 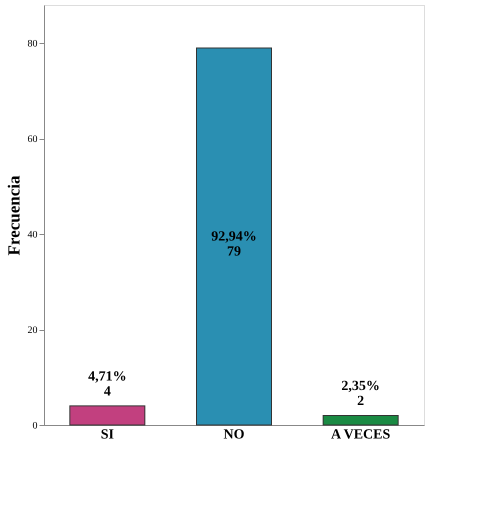 I want to click on data-label: 2,35% 2, so click(x=360, y=394).